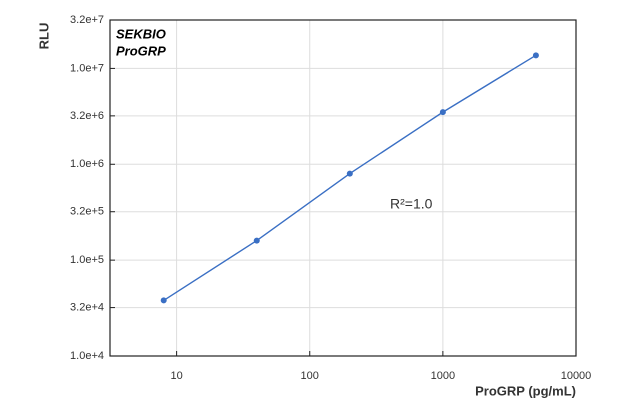  I want to click on annotation: SEKBIO, so click(141, 33).